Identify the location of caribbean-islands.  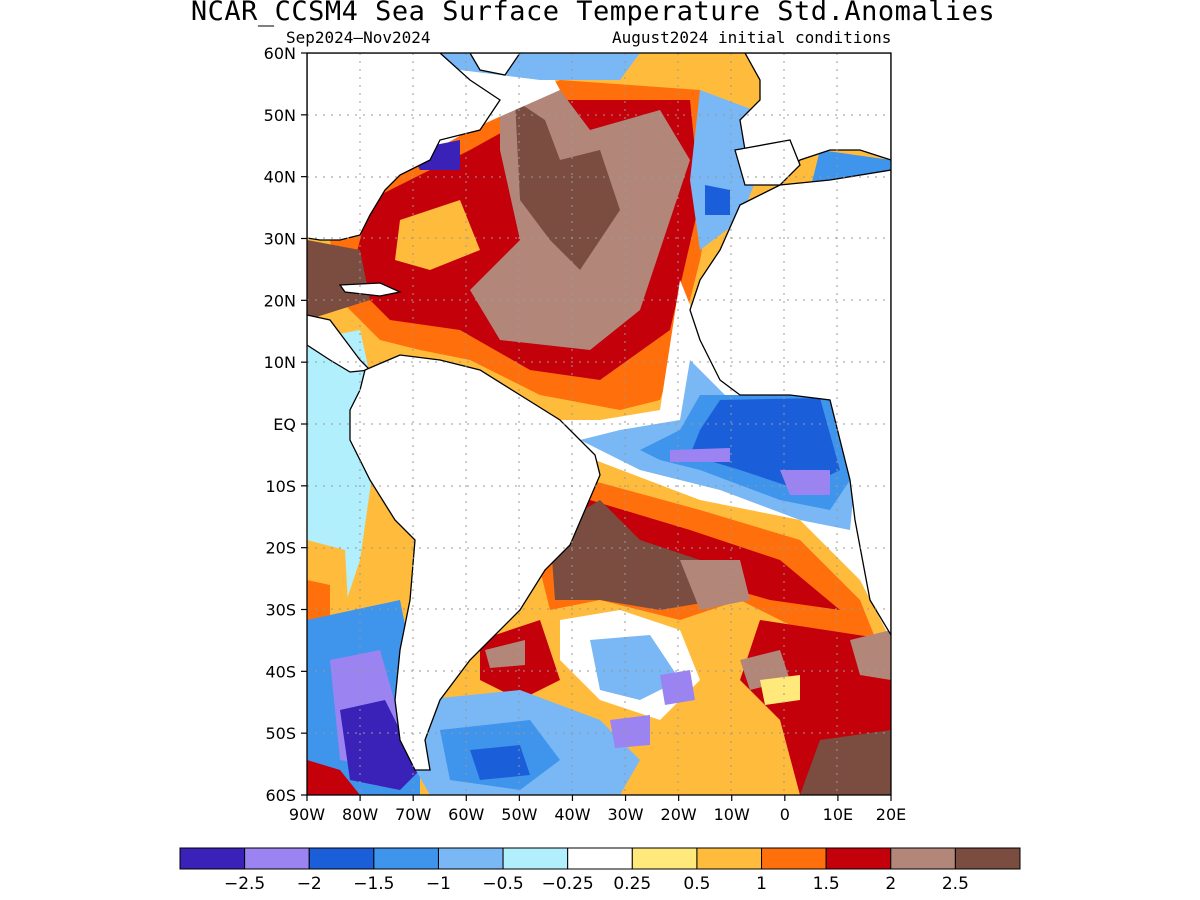
(370, 289).